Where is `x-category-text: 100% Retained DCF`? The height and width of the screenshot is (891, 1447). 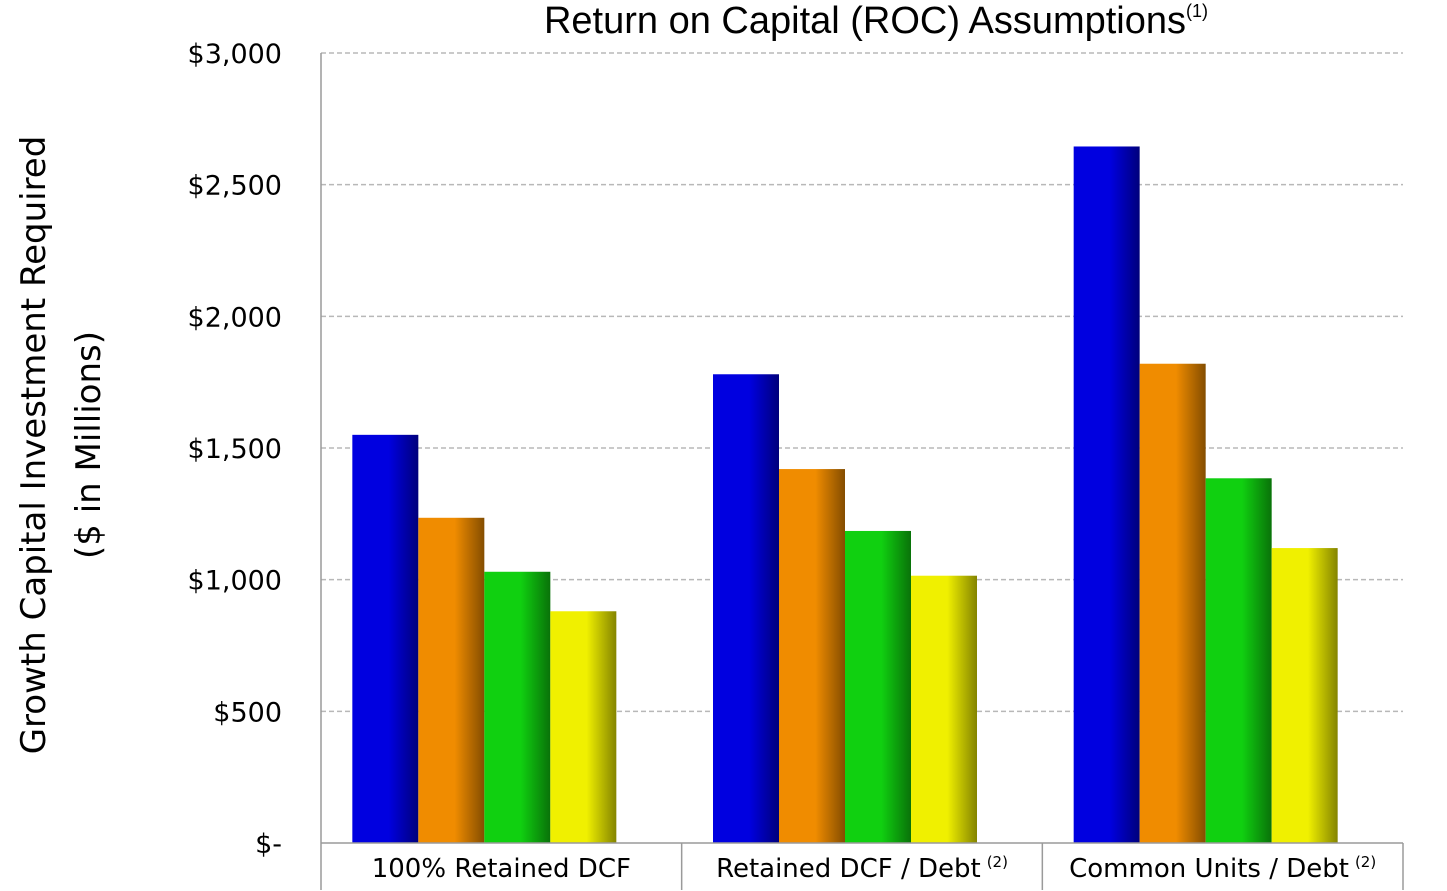
x-category-text: 100% Retained DCF is located at coordinates (501, 869).